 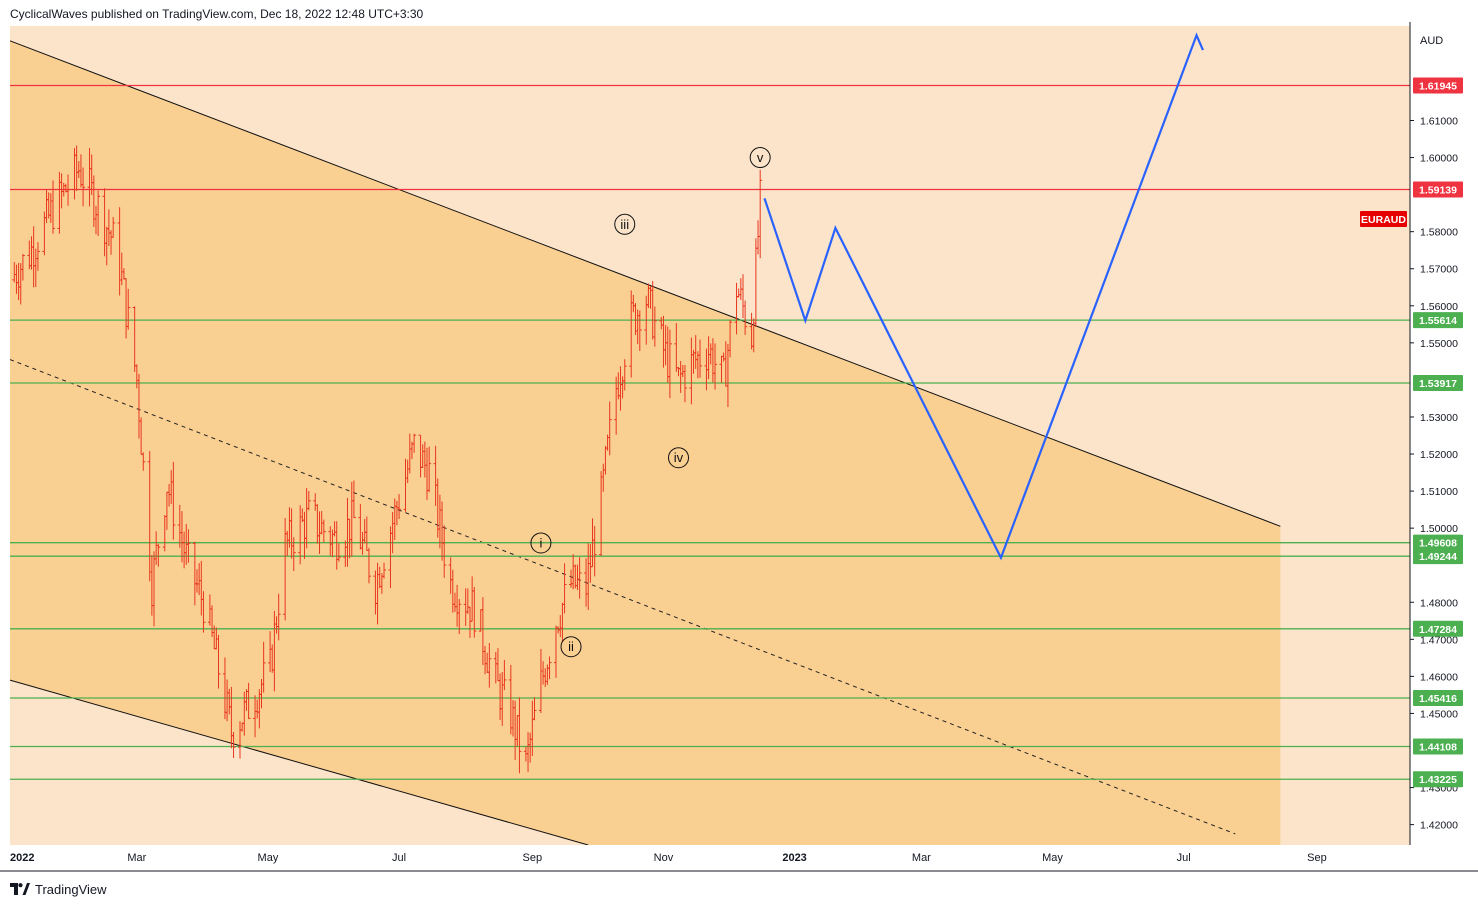 What do you see at coordinates (1438, 699) in the screenshot?
I see `price-level-badge-label: 1.45416` at bounding box center [1438, 699].